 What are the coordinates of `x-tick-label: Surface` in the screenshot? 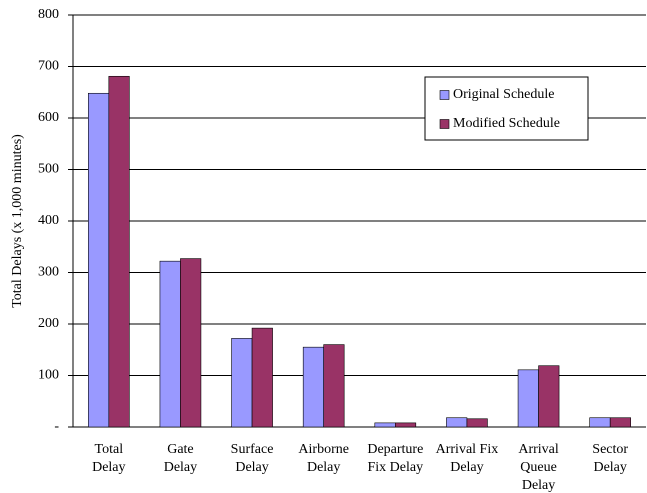 It's located at (252, 449).